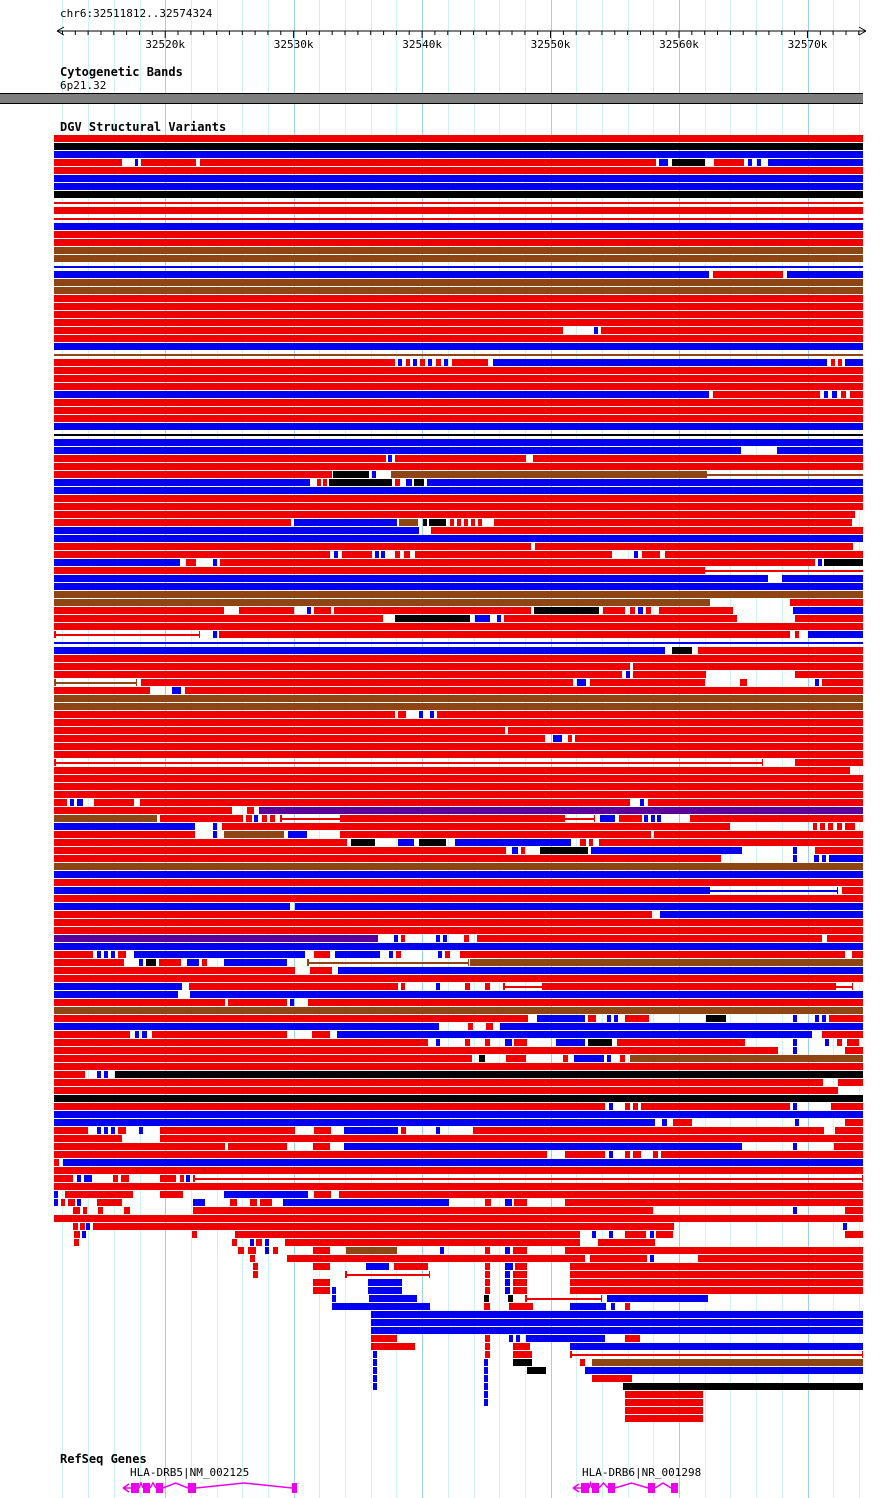  What do you see at coordinates (190, 1472) in the screenshot?
I see `gene-label: HLA-DRB5|NM_002125` at bounding box center [190, 1472].